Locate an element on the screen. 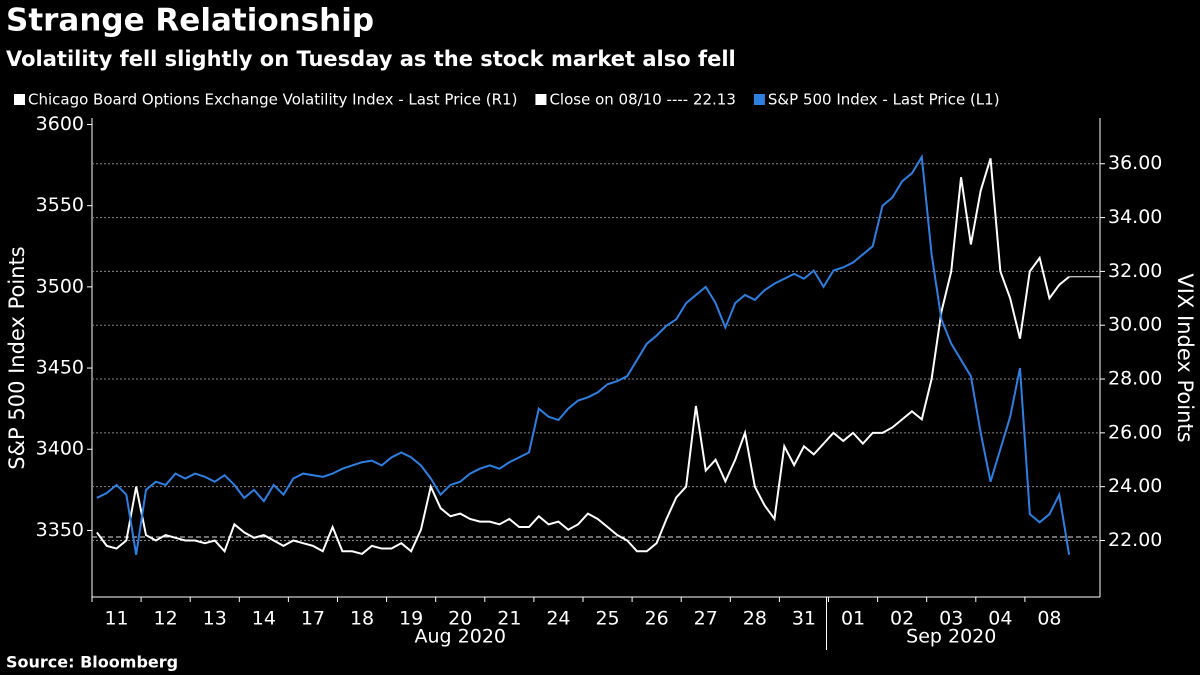 The height and width of the screenshot is (675, 1200). x-tick-label: 08 is located at coordinates (1049, 619).